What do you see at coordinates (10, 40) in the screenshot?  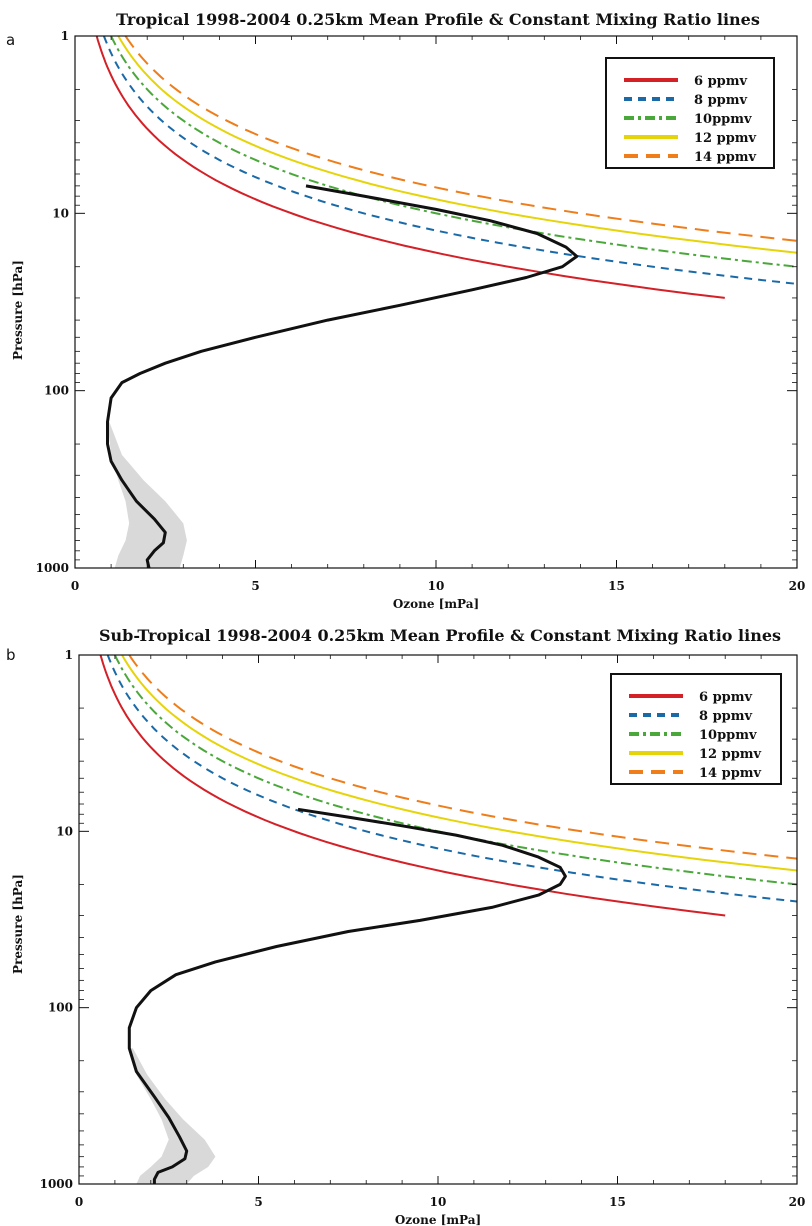 I see `panel-letter: a` at bounding box center [10, 40].